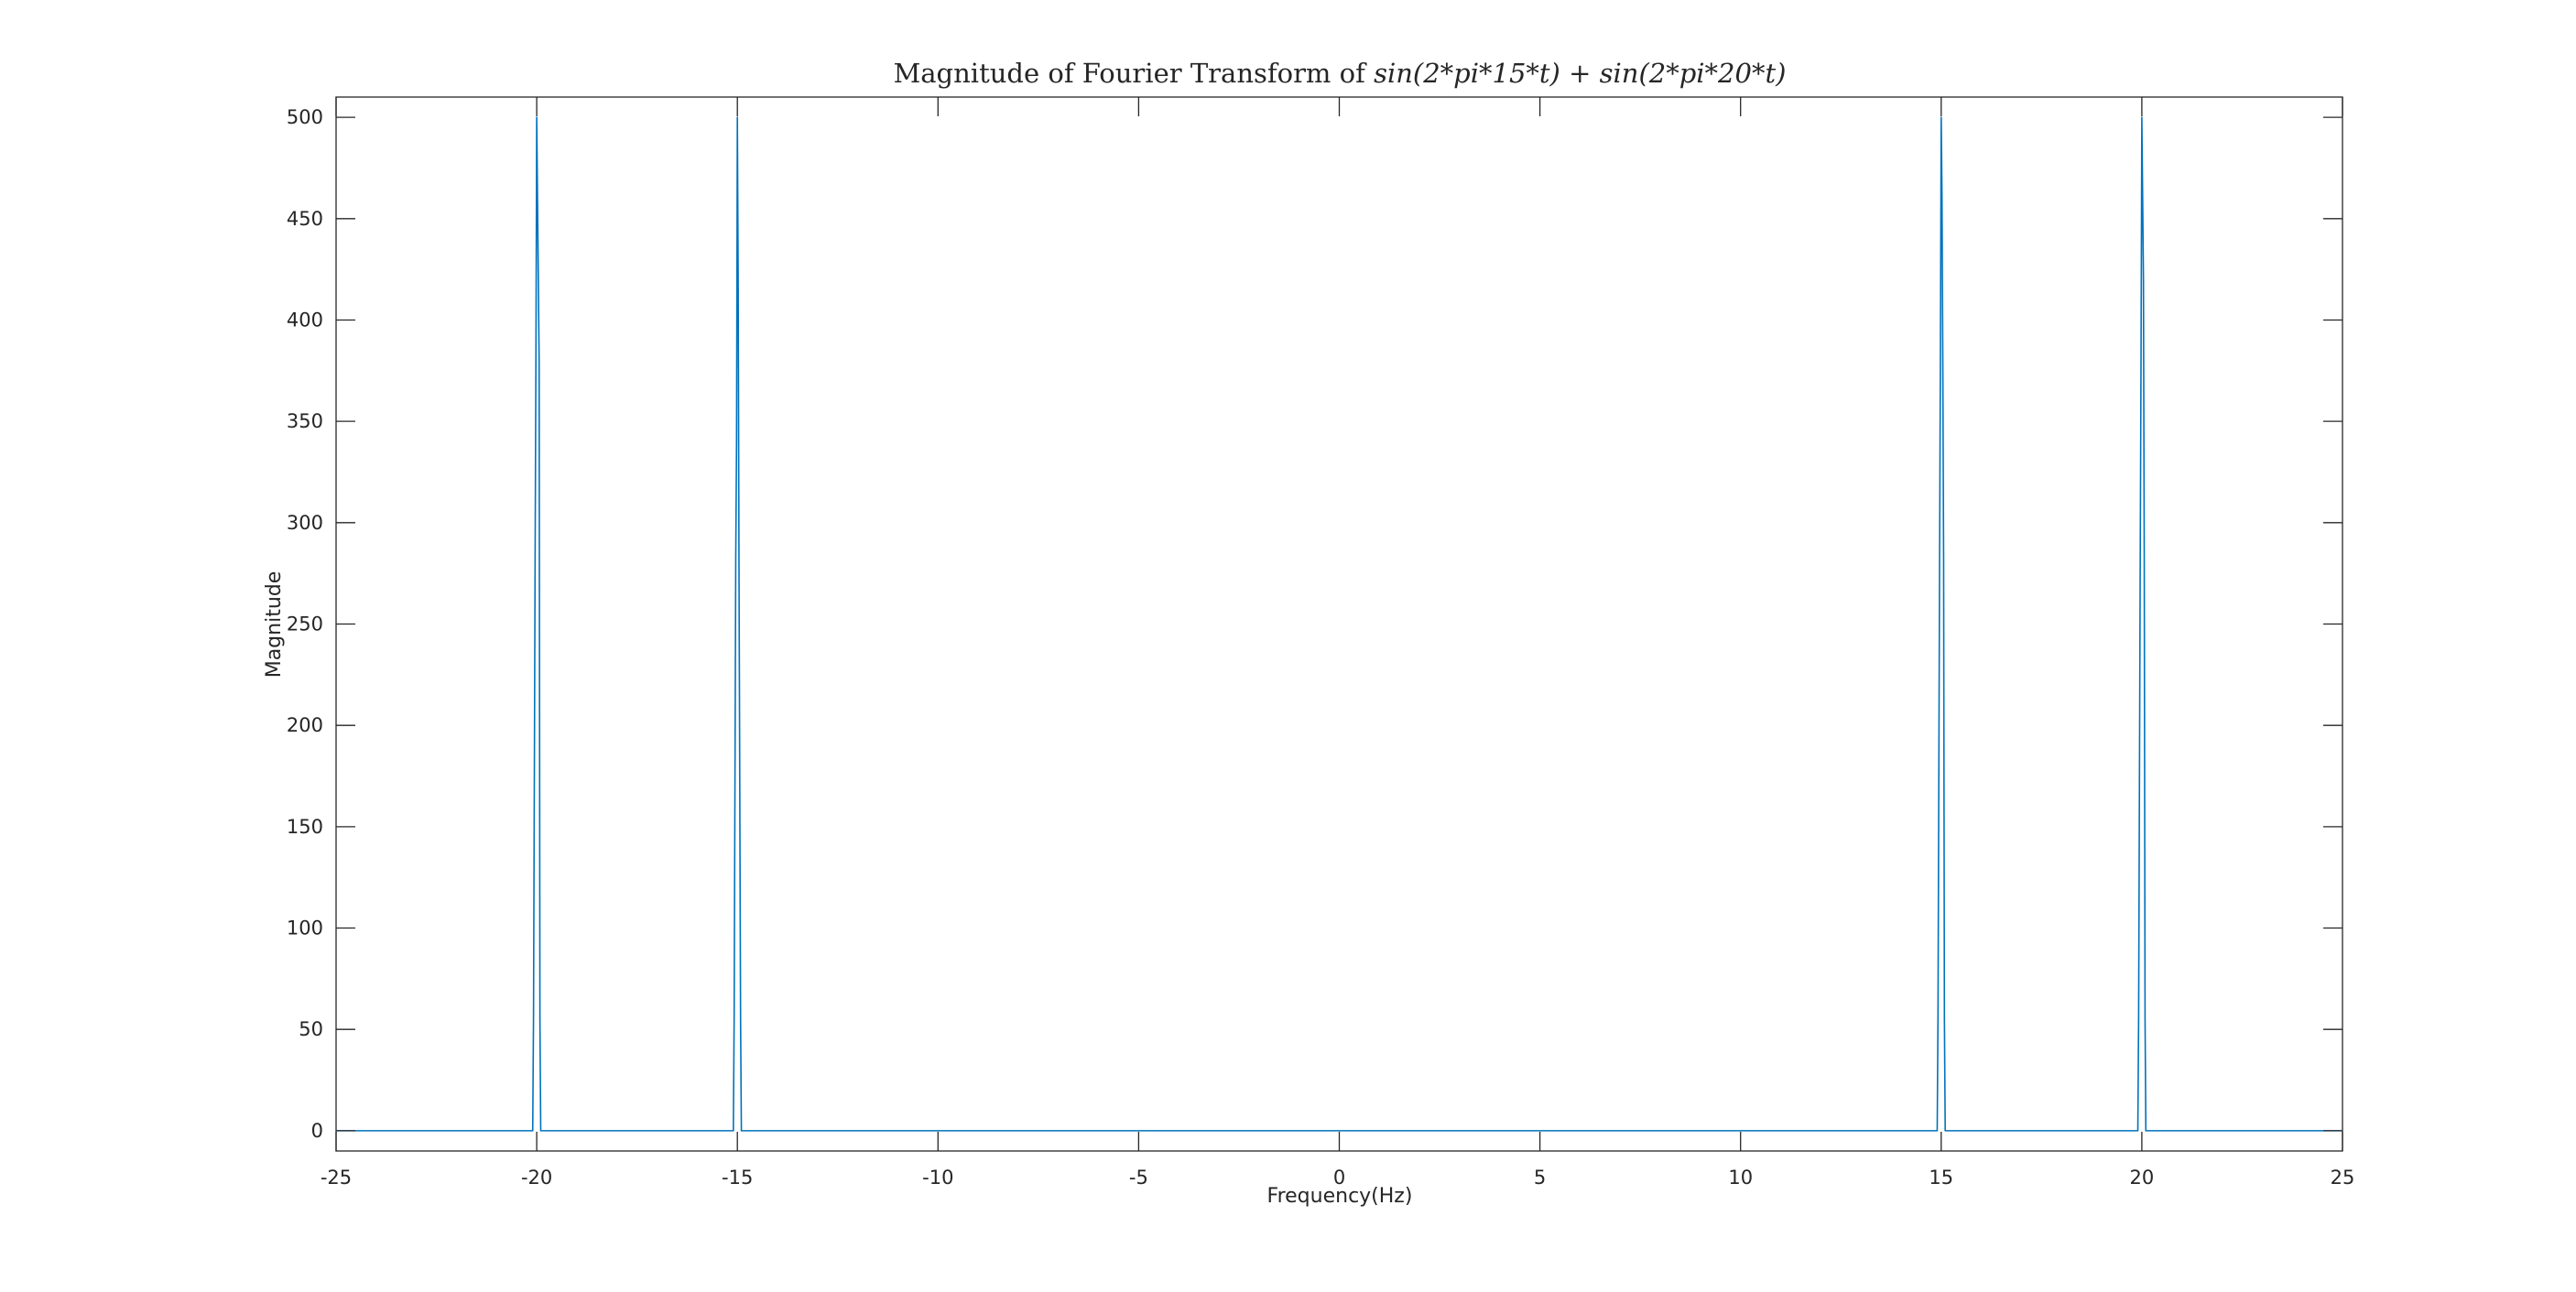  Describe the element at coordinates (1138, 1178) in the screenshot. I see `x-tick-label: -5` at that location.